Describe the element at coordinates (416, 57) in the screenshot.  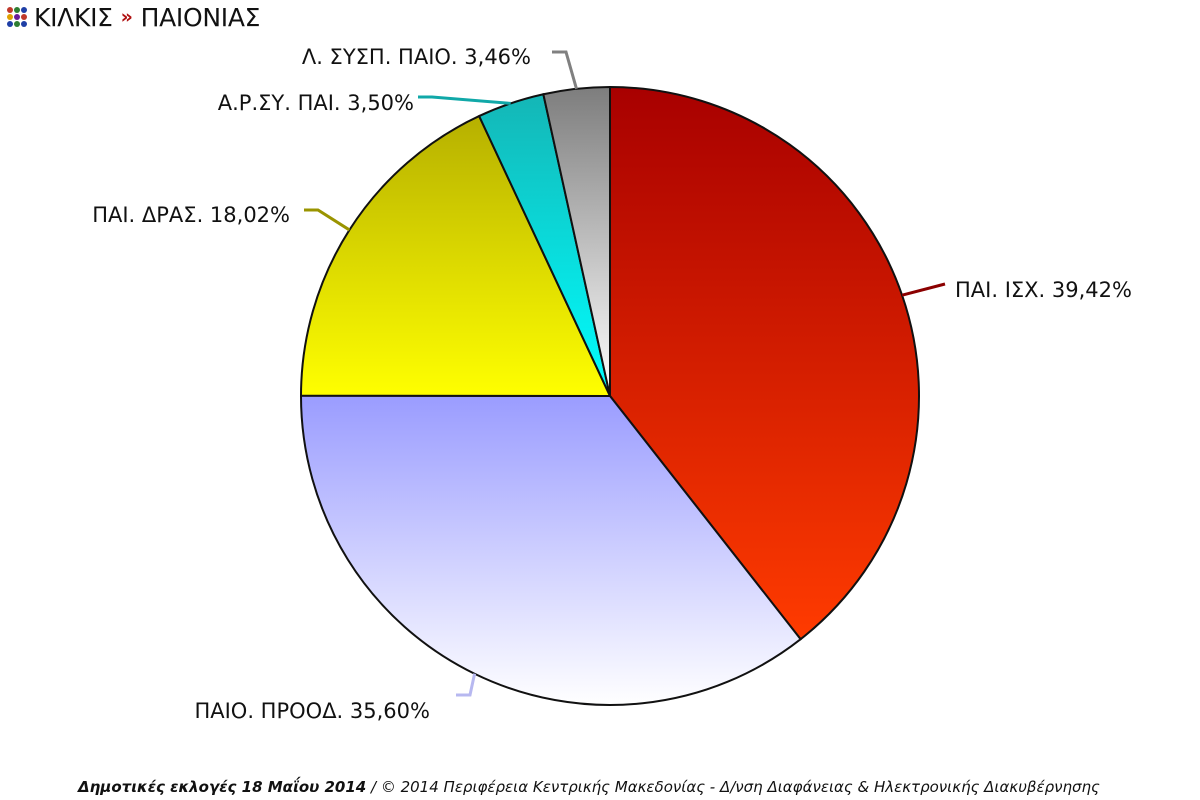
I see `slice-label-4: Λ. ΣΥΣΠ. ΠΑΙΟ. 3,46%` at that location.